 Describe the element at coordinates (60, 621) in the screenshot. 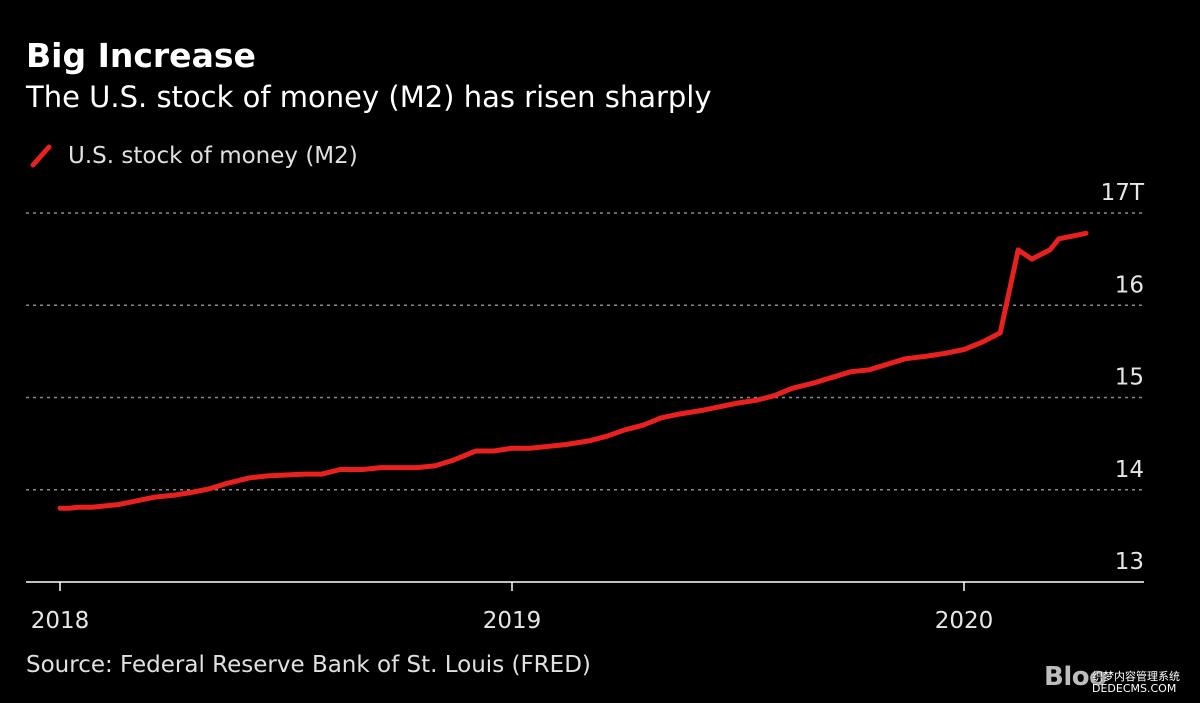

I see `x-tick-label-0: 2018` at that location.